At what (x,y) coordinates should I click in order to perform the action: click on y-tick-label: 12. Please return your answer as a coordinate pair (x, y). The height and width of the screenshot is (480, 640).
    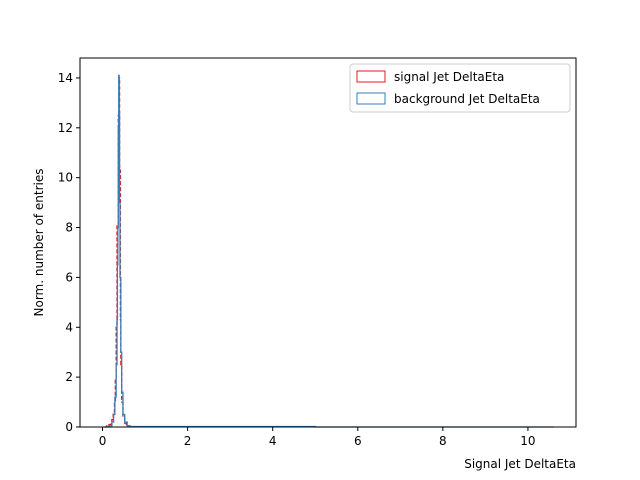
    Looking at the image, I should click on (65, 128).